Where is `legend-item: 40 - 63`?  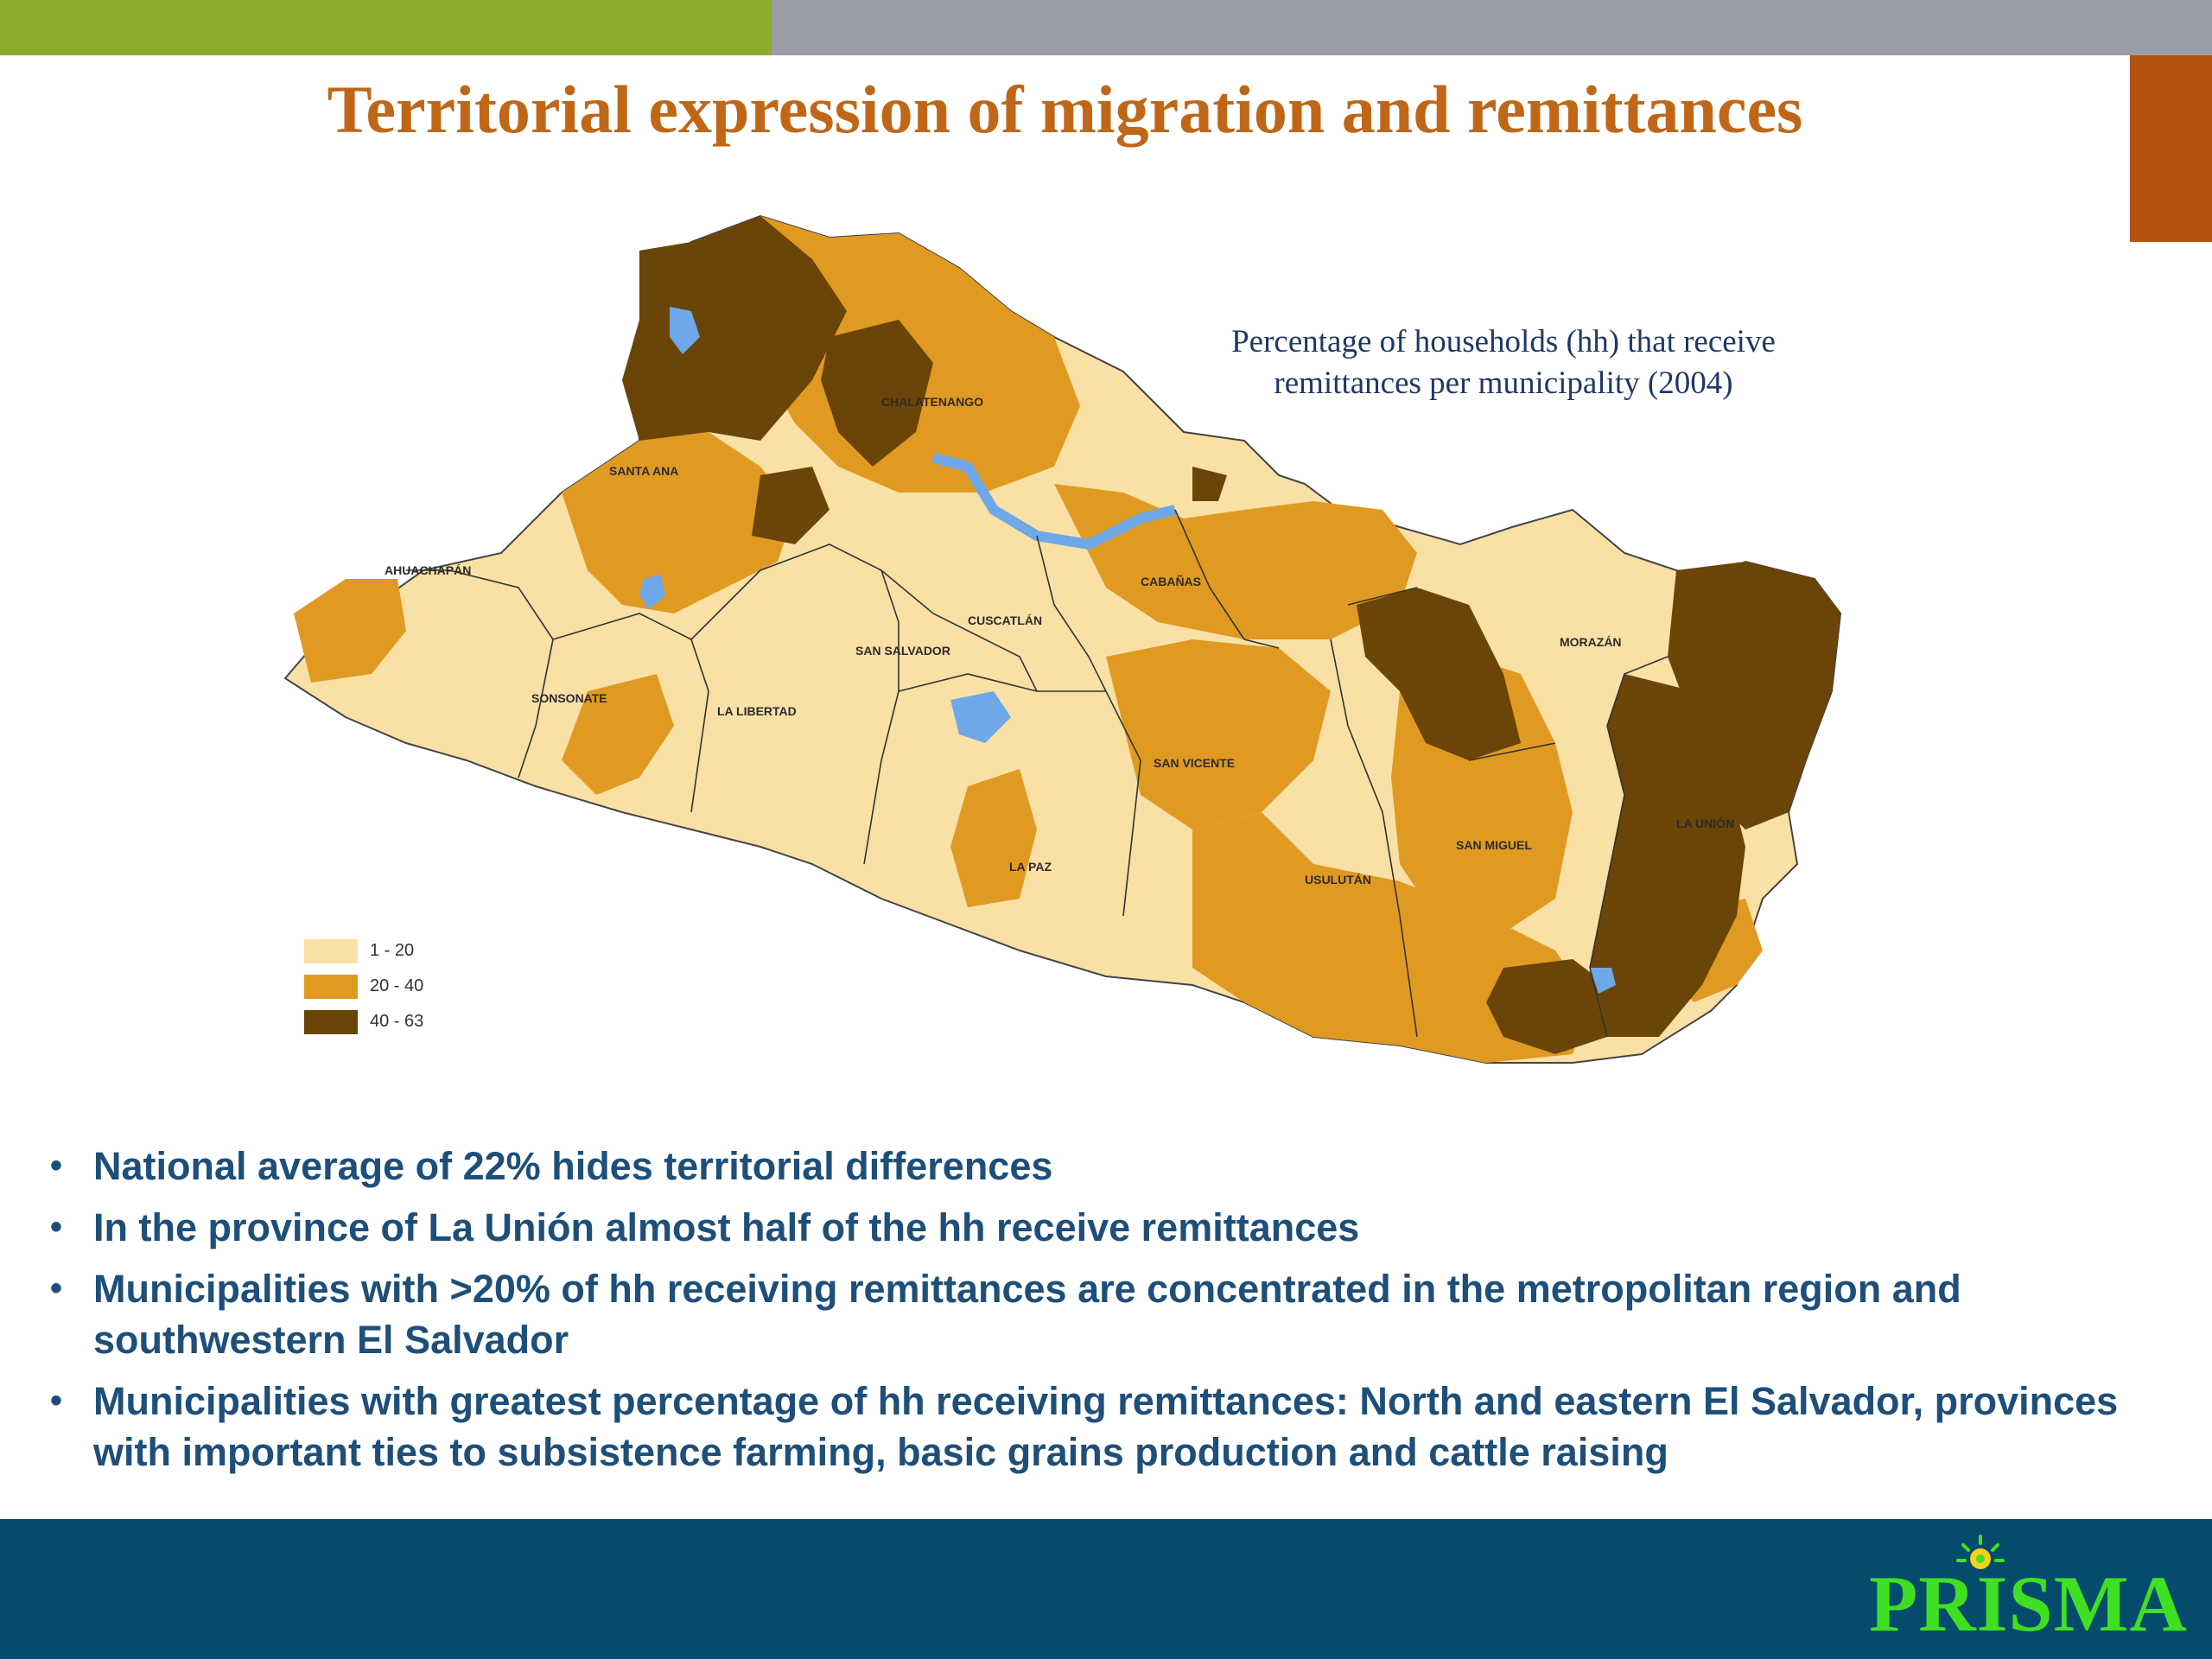 legend-item: 40 - 63 is located at coordinates (363, 1021).